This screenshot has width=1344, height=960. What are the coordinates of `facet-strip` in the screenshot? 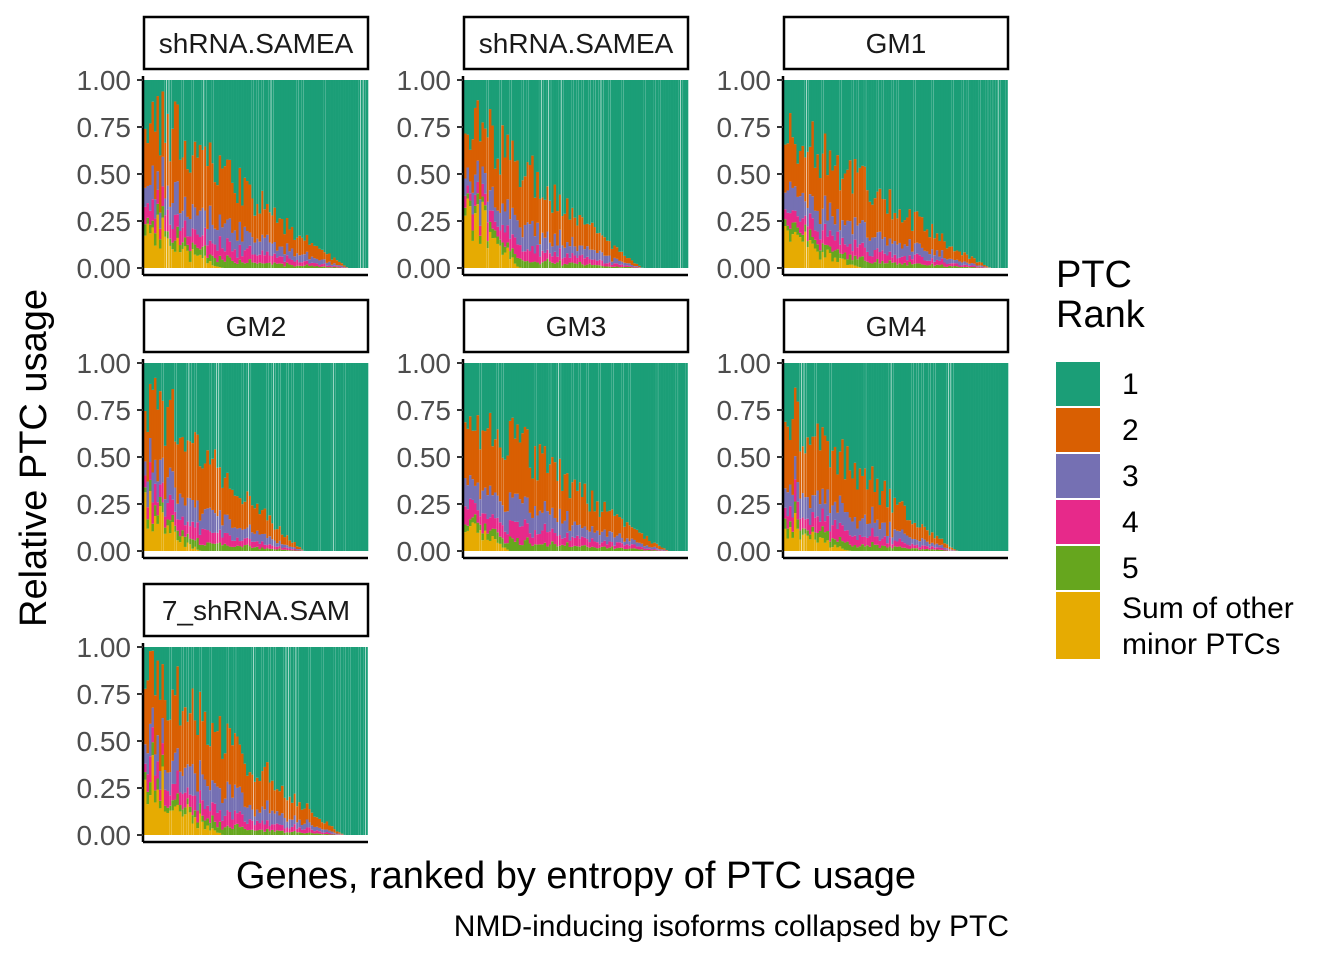 It's located at (576, 326).